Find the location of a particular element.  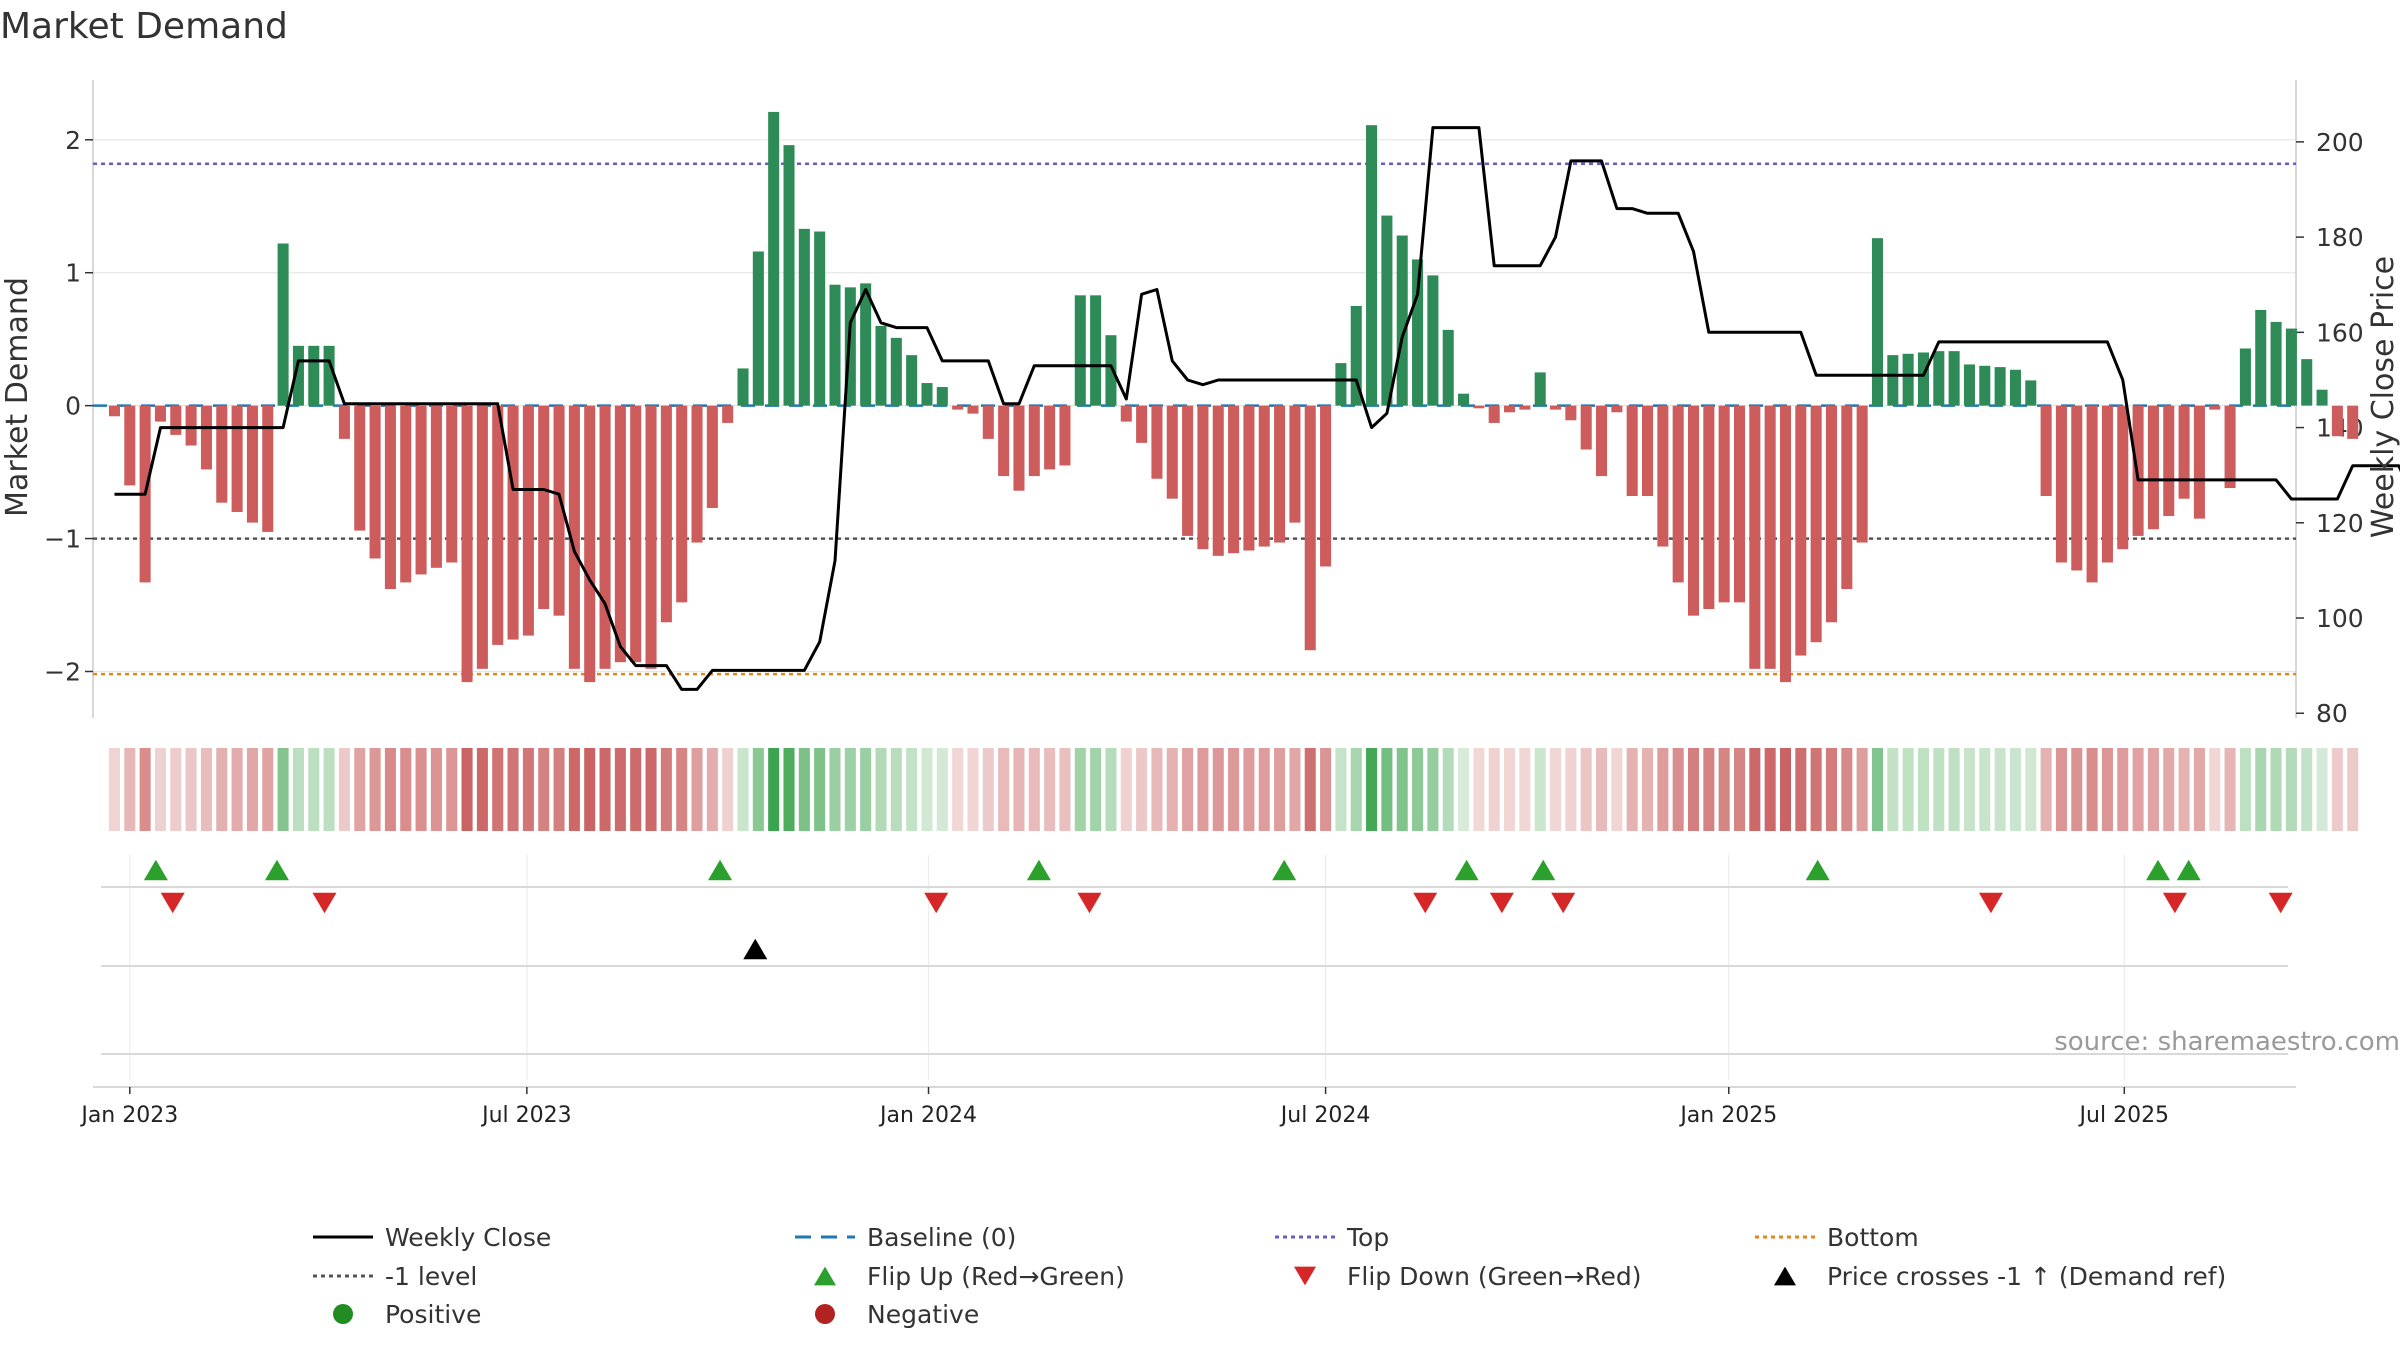

legend-label: Weekly Close is located at coordinates (468, 1237).